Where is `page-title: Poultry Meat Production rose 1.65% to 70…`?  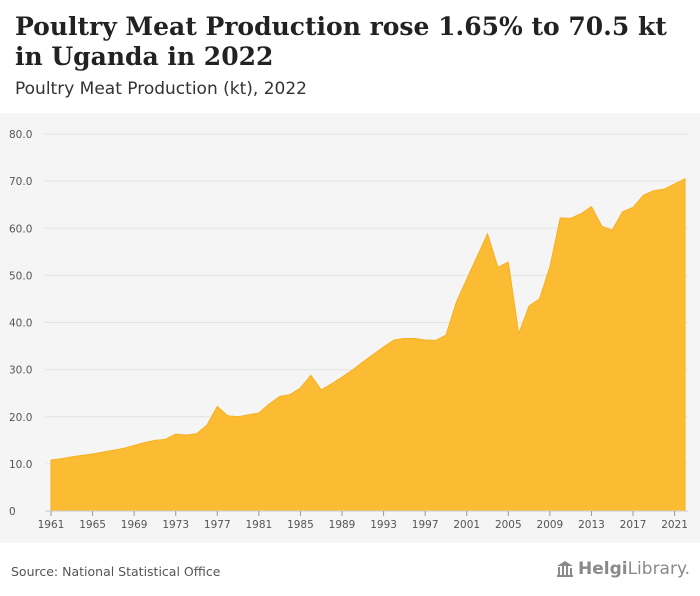 page-title: Poultry Meat Production rose 1.65% to 70… is located at coordinates (341, 41).